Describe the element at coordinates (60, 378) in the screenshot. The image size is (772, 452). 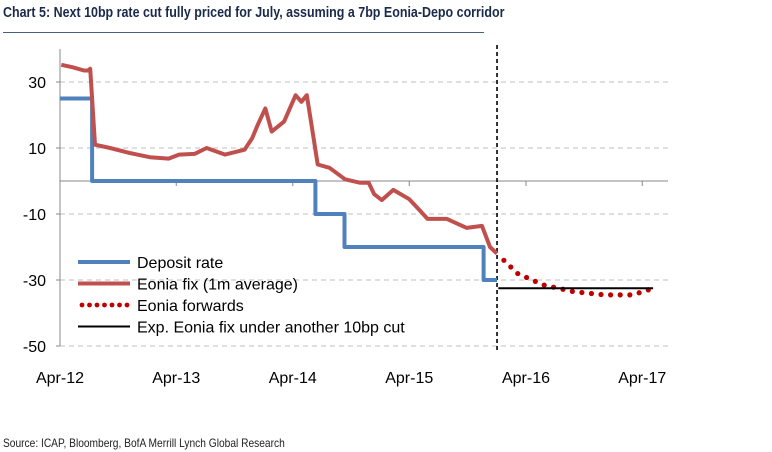
I see `x-tick-label: Apr-12` at that location.